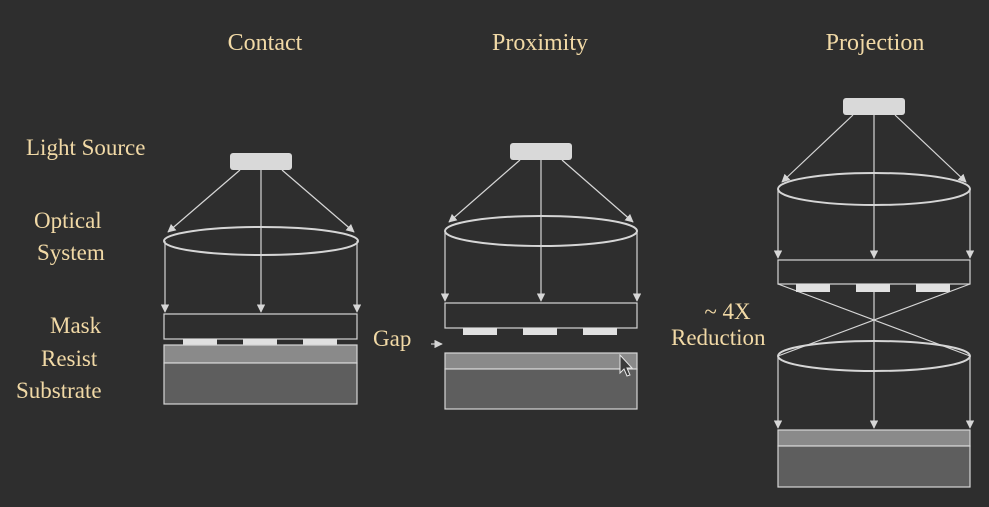 Image resolution: width=989 pixels, height=507 pixels. Describe the element at coordinates (86, 147) in the screenshot. I see `label-light-source: Light Source` at that location.